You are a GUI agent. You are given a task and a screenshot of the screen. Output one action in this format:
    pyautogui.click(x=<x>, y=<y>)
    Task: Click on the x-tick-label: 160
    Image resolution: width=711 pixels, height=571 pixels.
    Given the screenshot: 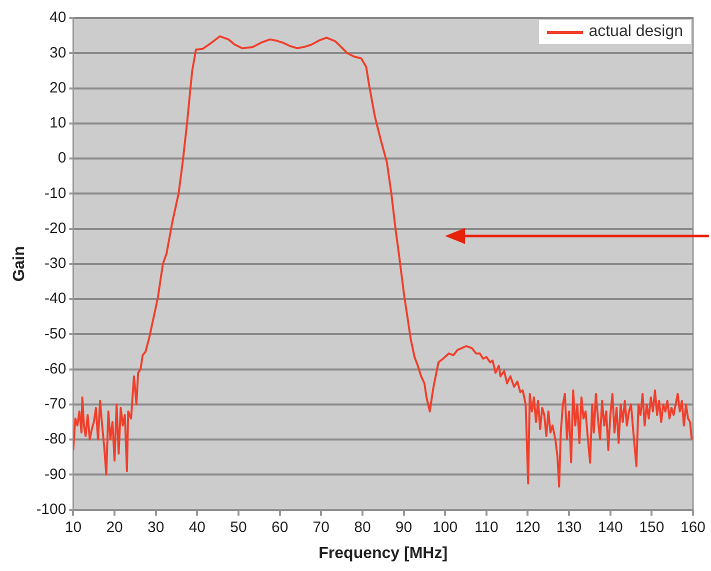 What is the action you would take?
    pyautogui.click(x=693, y=527)
    